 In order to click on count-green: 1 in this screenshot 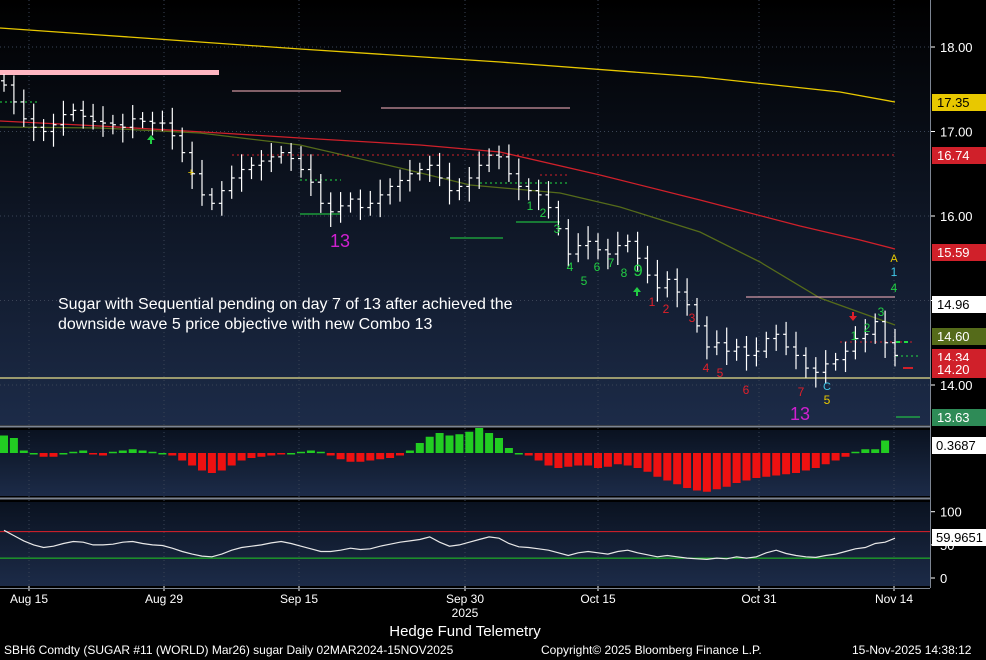, I will do `click(854, 336)`.